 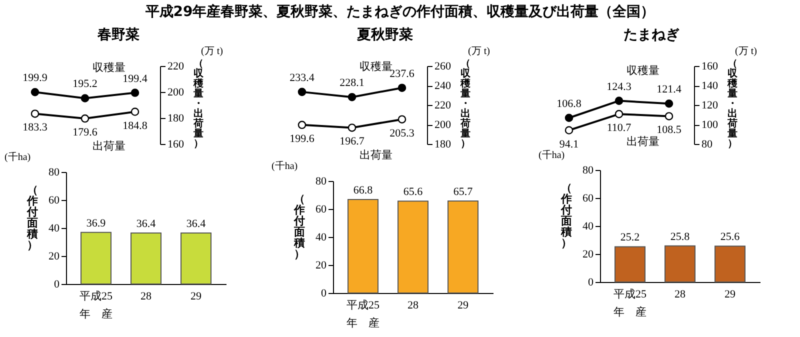 What do you see at coordinates (669, 90) in the screenshot?
I see `data-label: 121.4` at bounding box center [669, 90].